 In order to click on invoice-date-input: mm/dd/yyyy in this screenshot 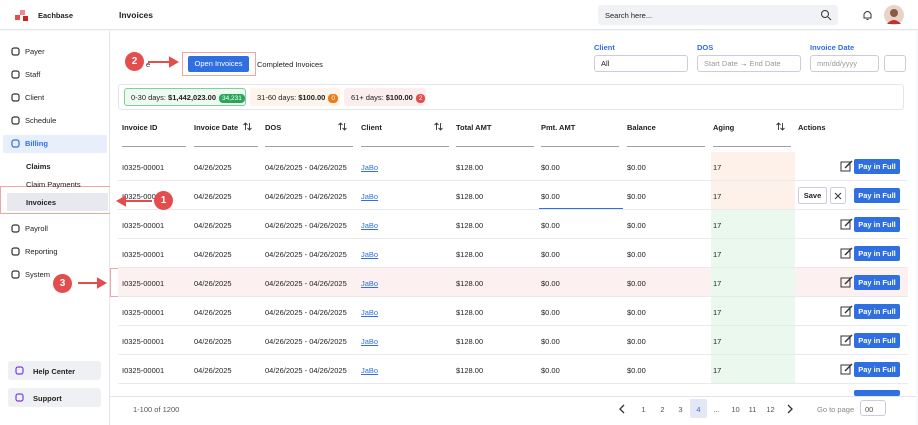, I will do `click(844, 63)`.